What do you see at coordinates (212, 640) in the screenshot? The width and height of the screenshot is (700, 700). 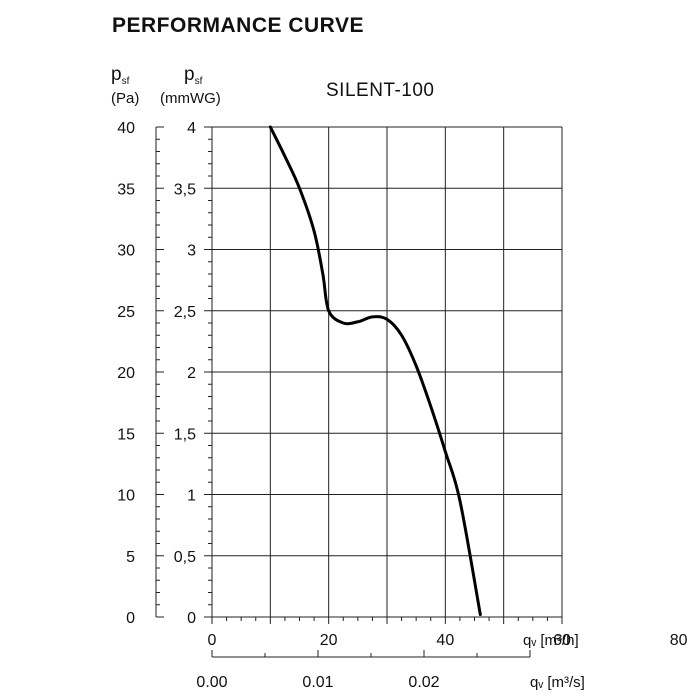 I see `m3h-tick-label: 0` at bounding box center [212, 640].